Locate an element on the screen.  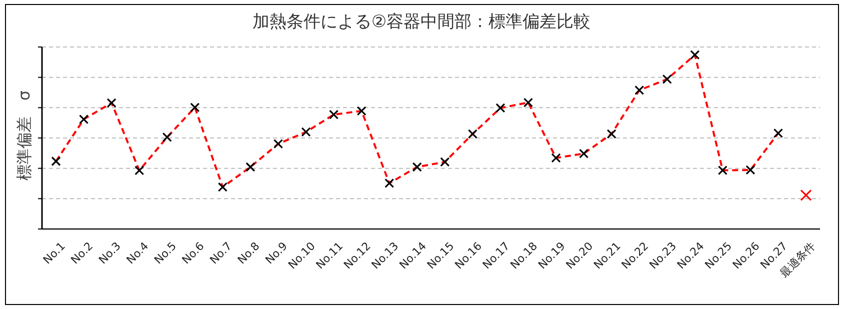
chart-title: 加熱条件による②容器中間部：標準偏差比較 is located at coordinates (421, 22).